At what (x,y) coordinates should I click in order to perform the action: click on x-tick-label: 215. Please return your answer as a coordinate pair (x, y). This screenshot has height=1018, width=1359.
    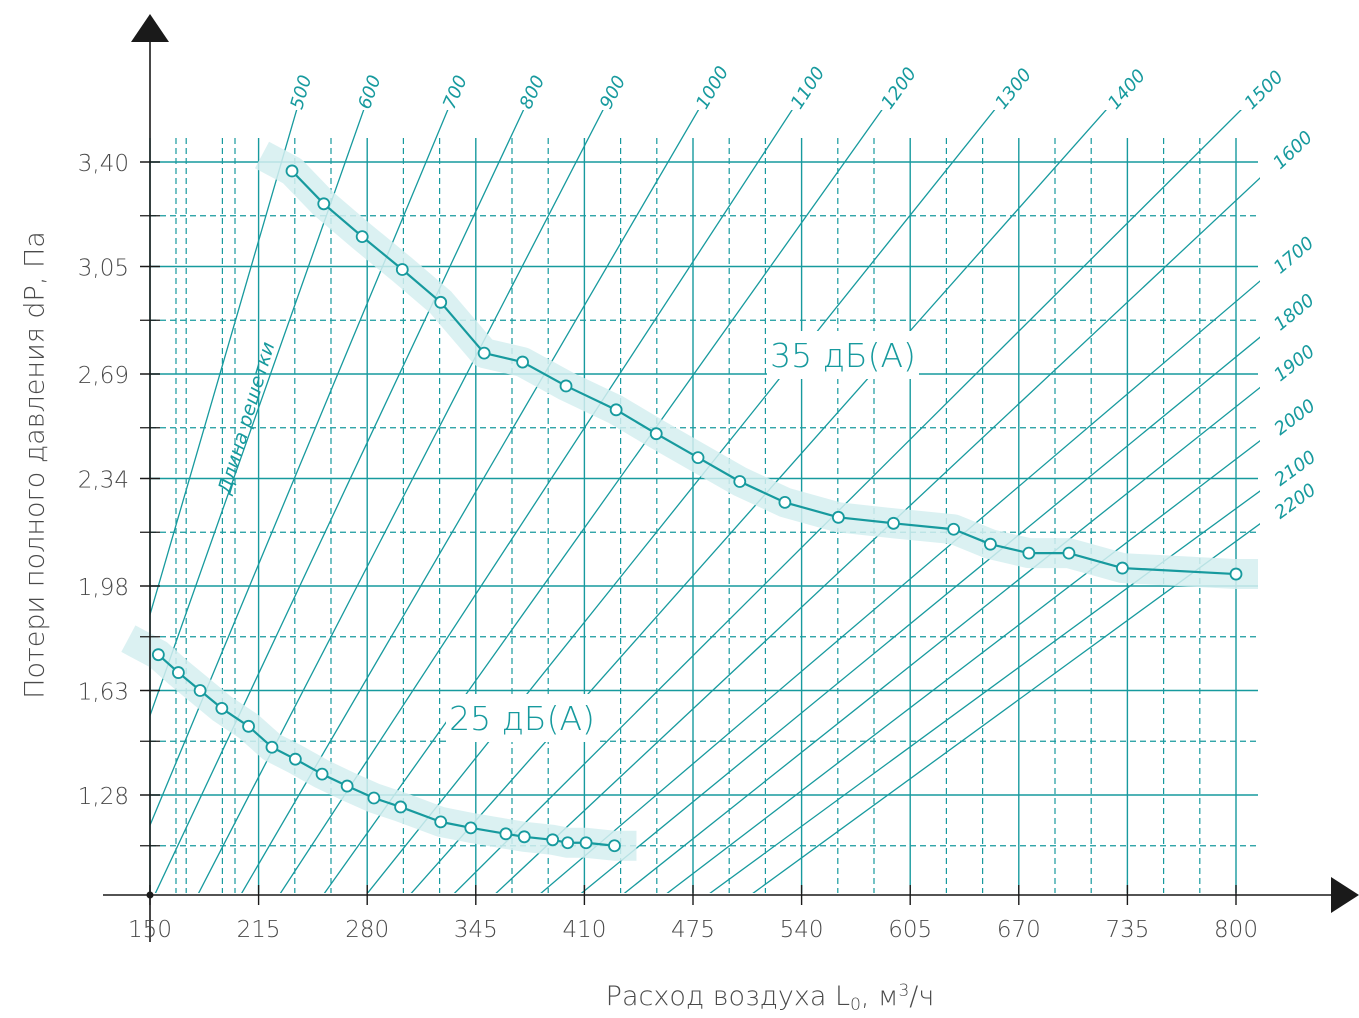
    Looking at the image, I should click on (259, 930).